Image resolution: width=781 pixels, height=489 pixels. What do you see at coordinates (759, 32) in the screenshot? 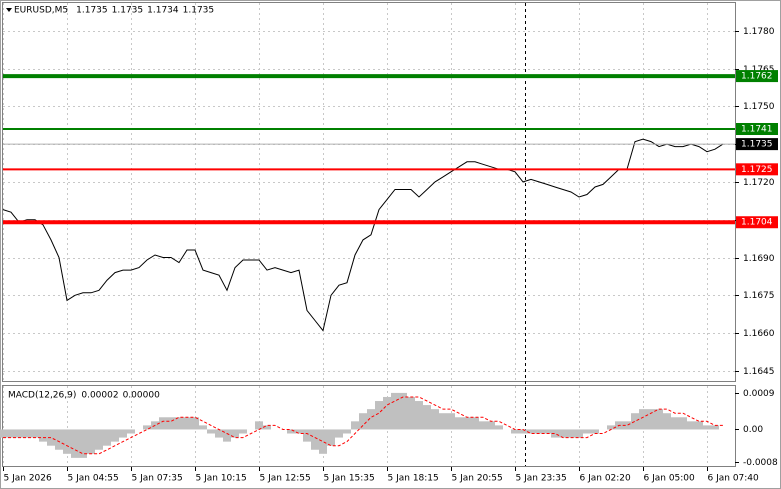
I see `y-tick-label: 1.1780` at bounding box center [759, 32].